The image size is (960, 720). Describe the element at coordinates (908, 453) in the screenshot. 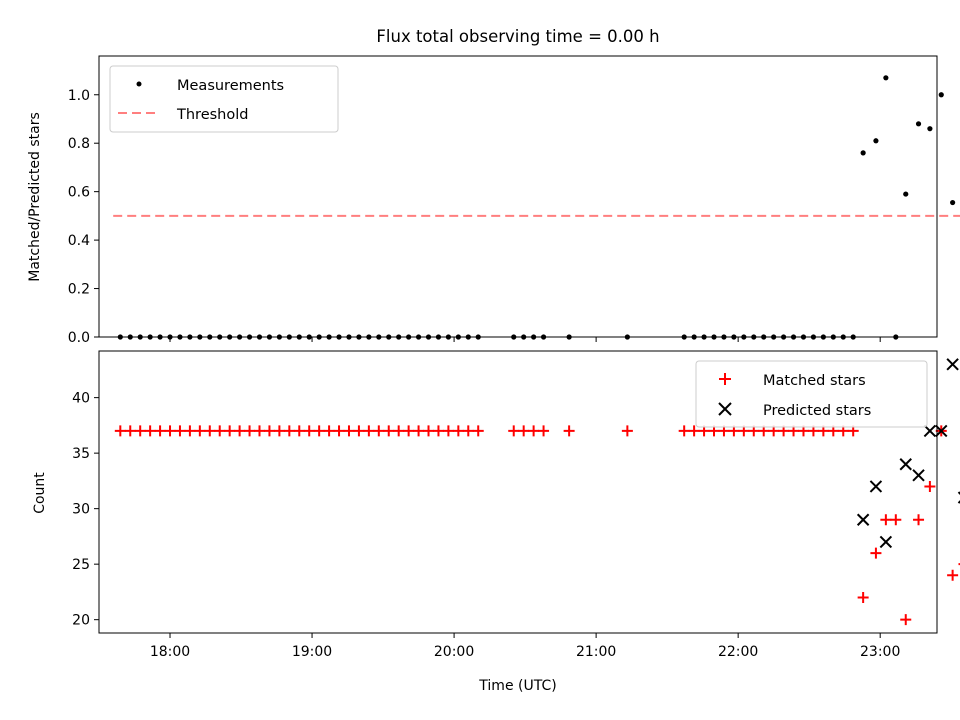

I see `predicted-points` at that location.